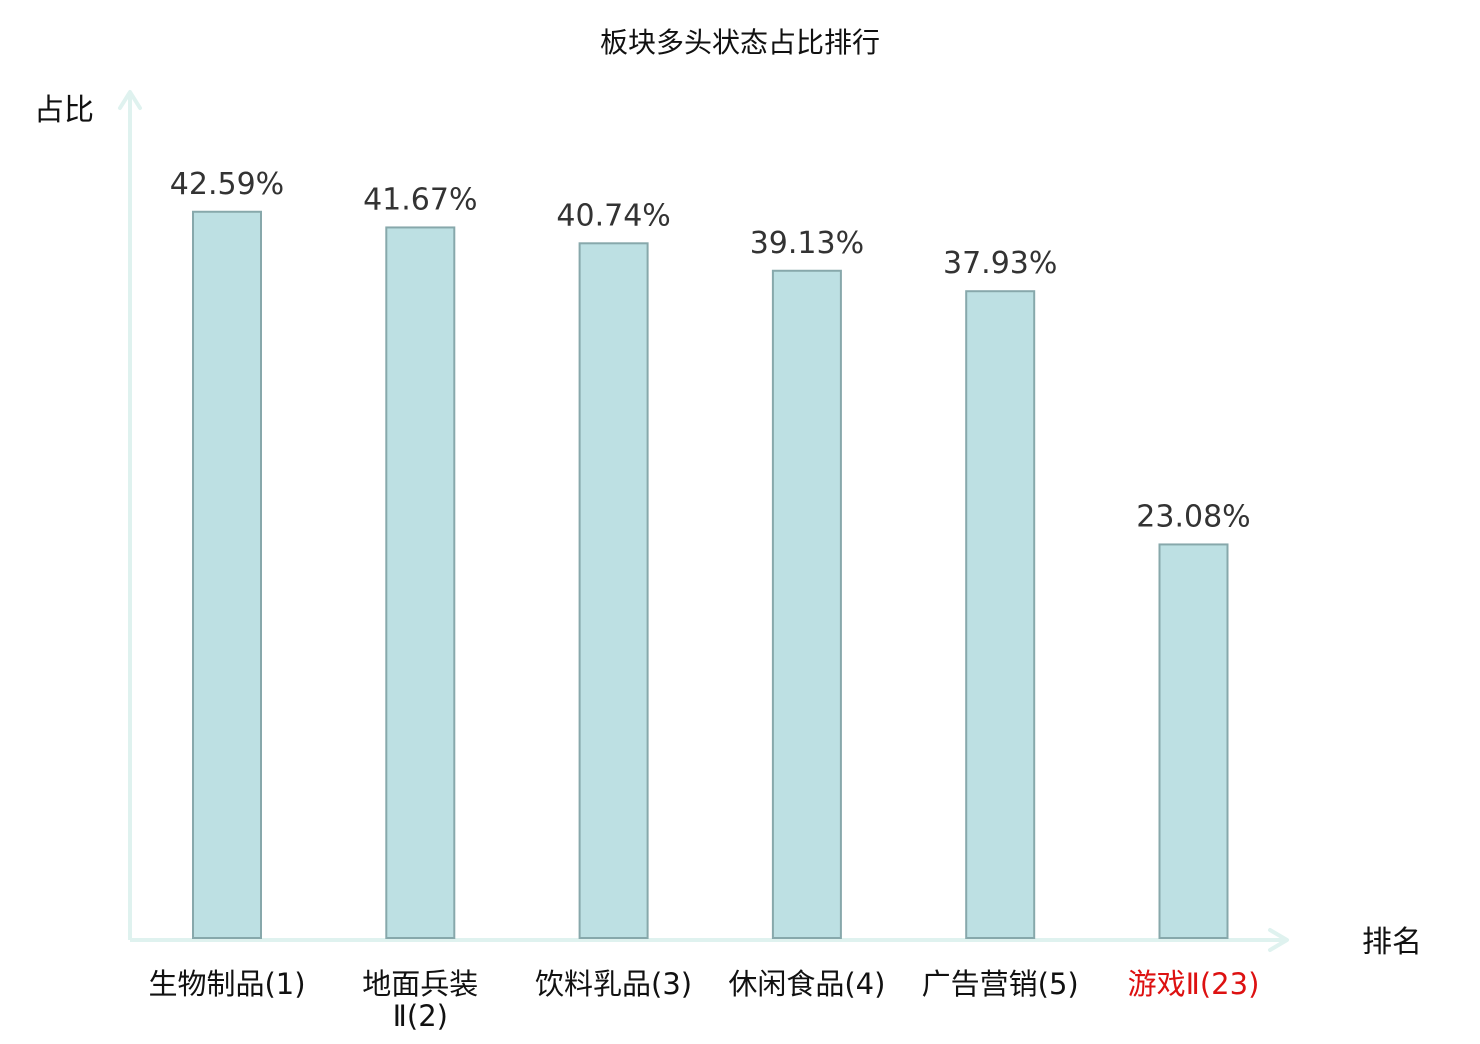 This screenshot has width=1480, height=1044. Describe the element at coordinates (227, 184) in the screenshot. I see `bar-value-label: 42.59%` at that location.